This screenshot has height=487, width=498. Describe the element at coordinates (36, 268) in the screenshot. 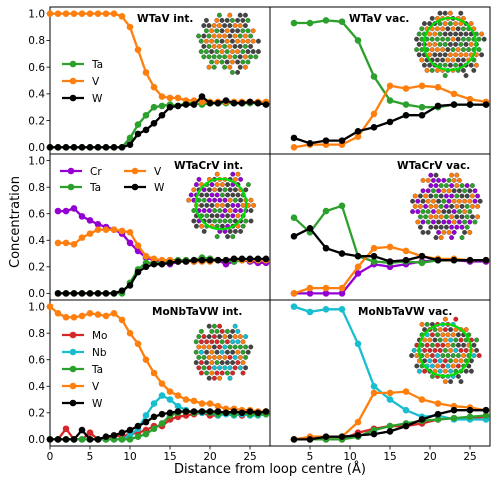

I see `y-tick-label: 0.2` at that location.